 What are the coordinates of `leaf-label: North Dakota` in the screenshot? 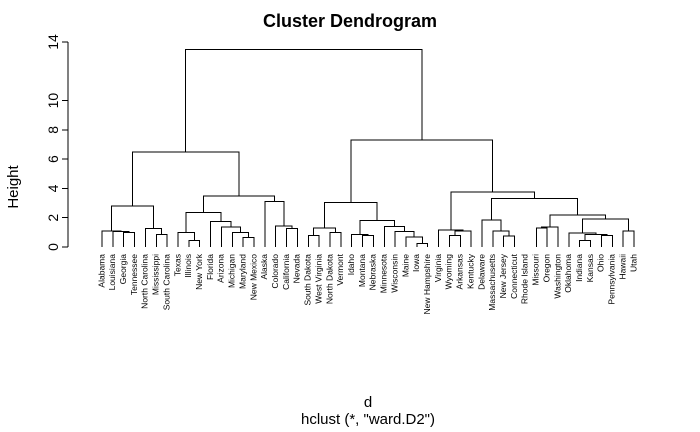 It's located at (329, 279).